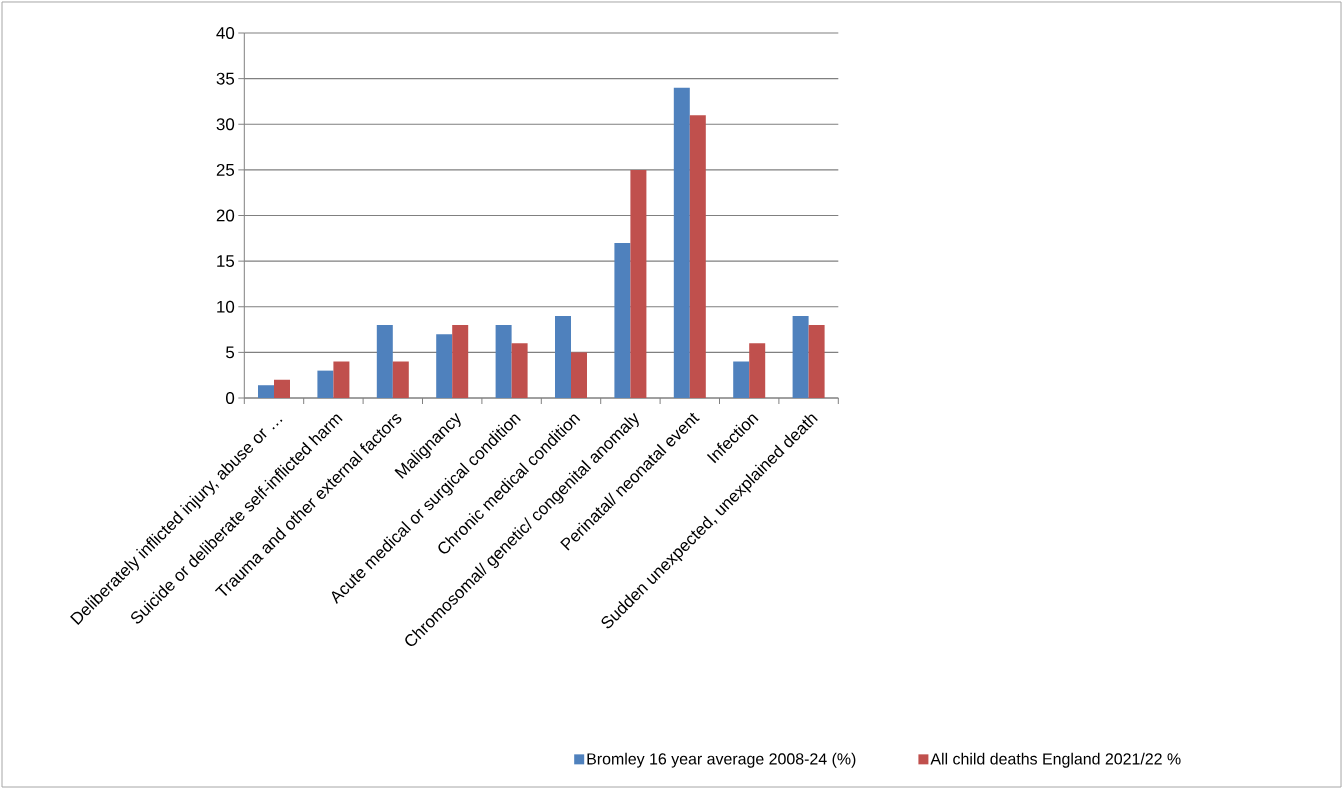 The height and width of the screenshot is (789, 1343). Describe the element at coordinates (225, 169) in the screenshot. I see `y-tick-label: 25` at that location.